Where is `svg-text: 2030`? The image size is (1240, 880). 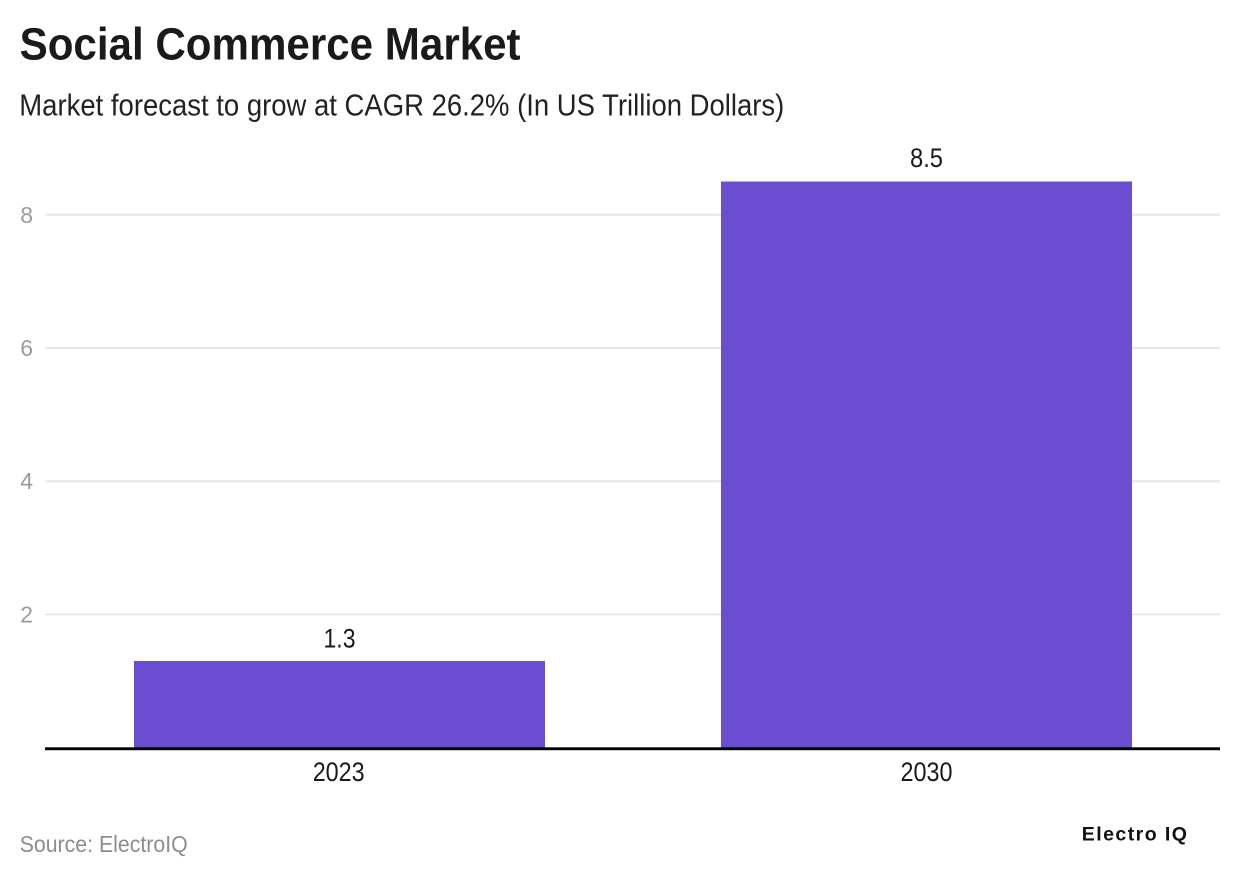 svg-text: 2030 is located at coordinates (927, 772).